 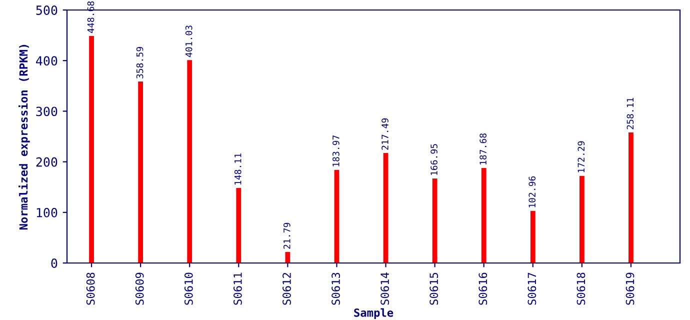 I want to click on data-label: 401.03, so click(x=188, y=42).